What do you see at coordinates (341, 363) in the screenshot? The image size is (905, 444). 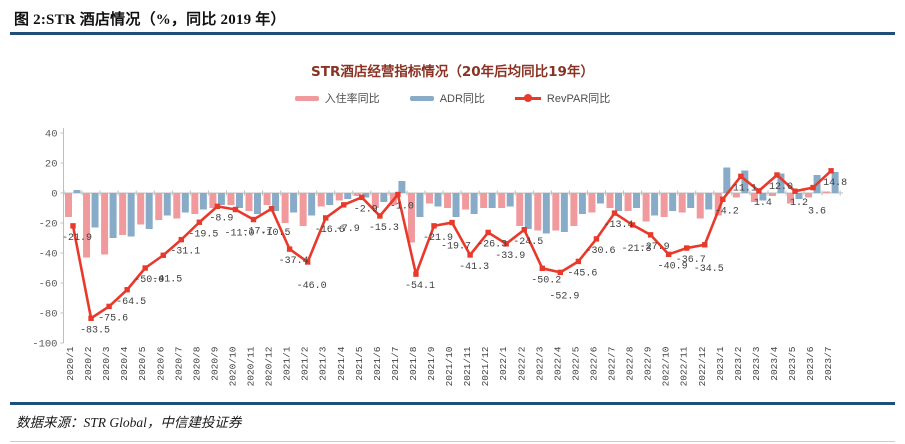 I see `x-tick-label: 2021/4` at bounding box center [341, 363].